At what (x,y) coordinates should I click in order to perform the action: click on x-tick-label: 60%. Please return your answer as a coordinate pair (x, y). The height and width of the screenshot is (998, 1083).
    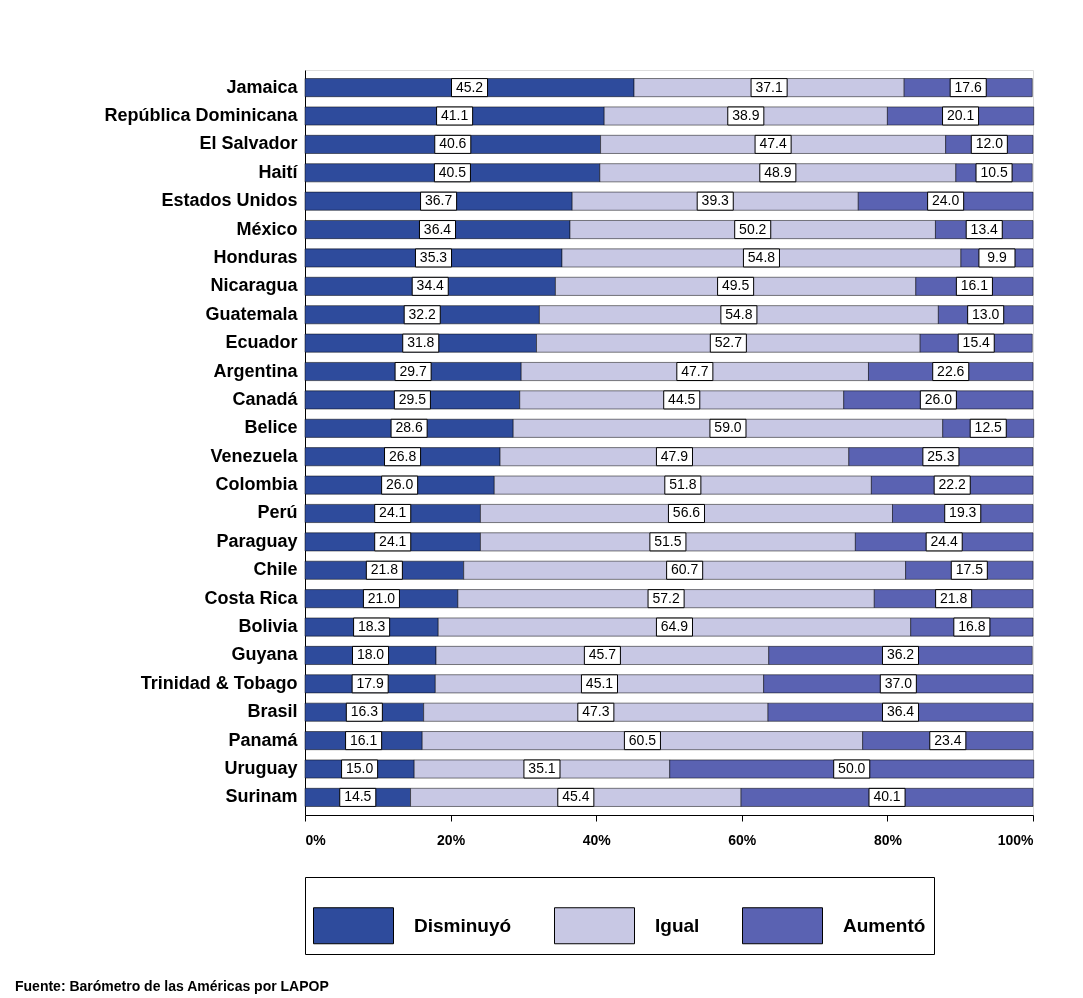
    Looking at the image, I should click on (742, 839).